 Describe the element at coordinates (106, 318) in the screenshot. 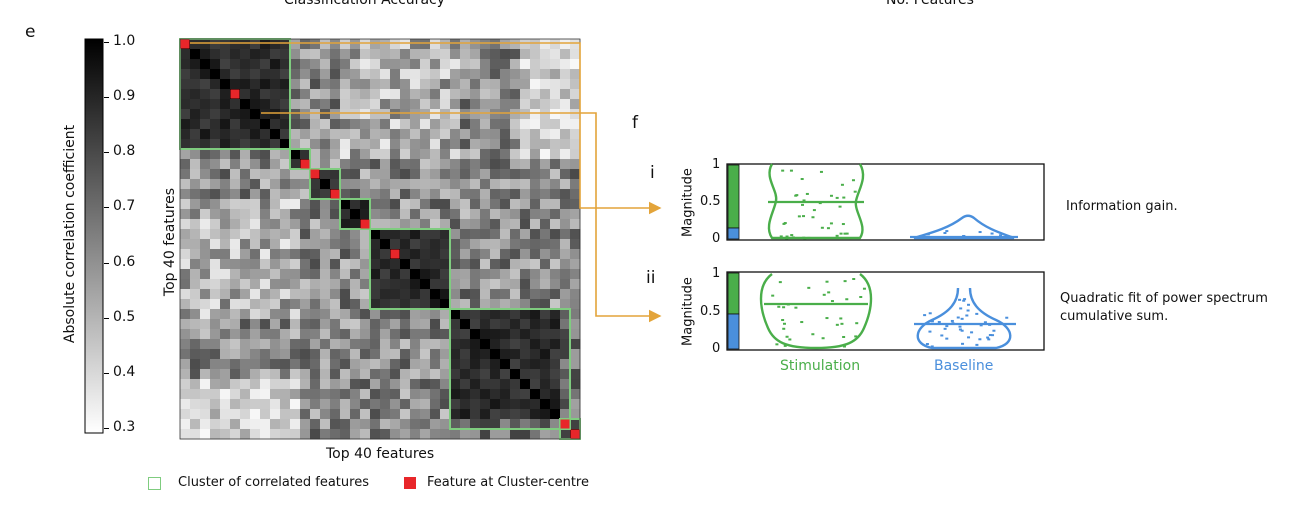

I see `colorbar-tick-mark` at that location.